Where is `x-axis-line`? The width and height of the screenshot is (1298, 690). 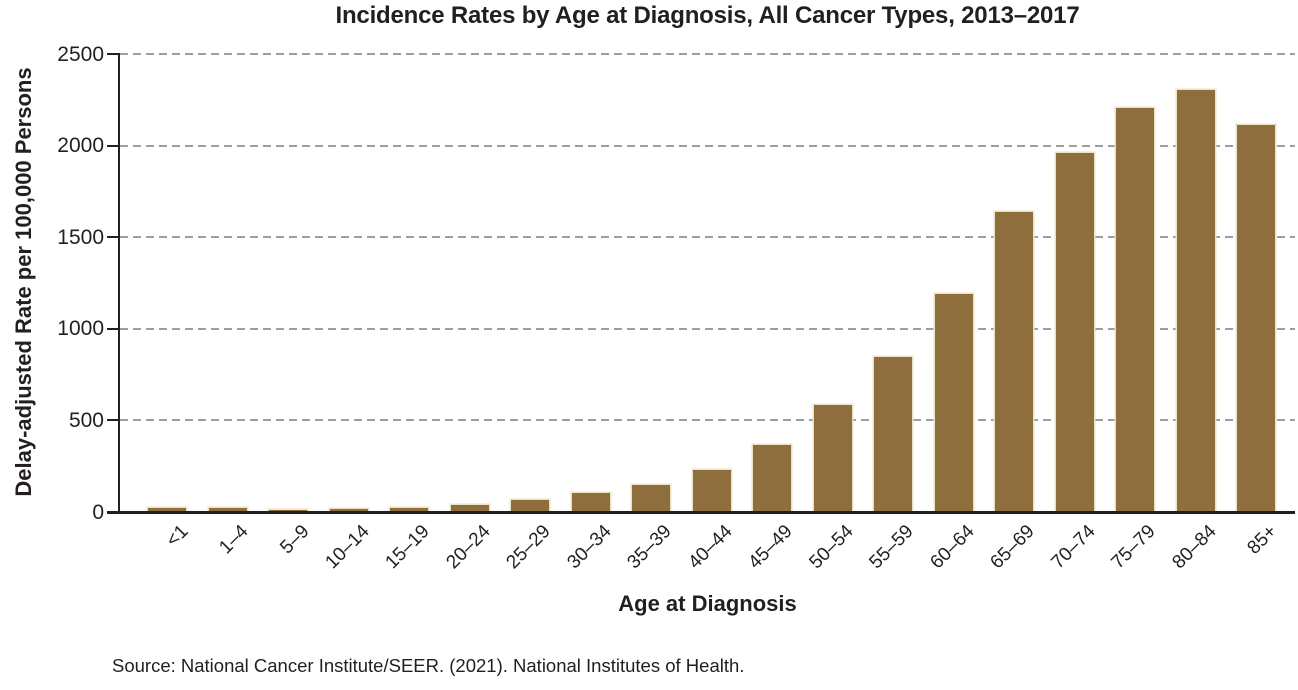 x-axis-line is located at coordinates (701, 512).